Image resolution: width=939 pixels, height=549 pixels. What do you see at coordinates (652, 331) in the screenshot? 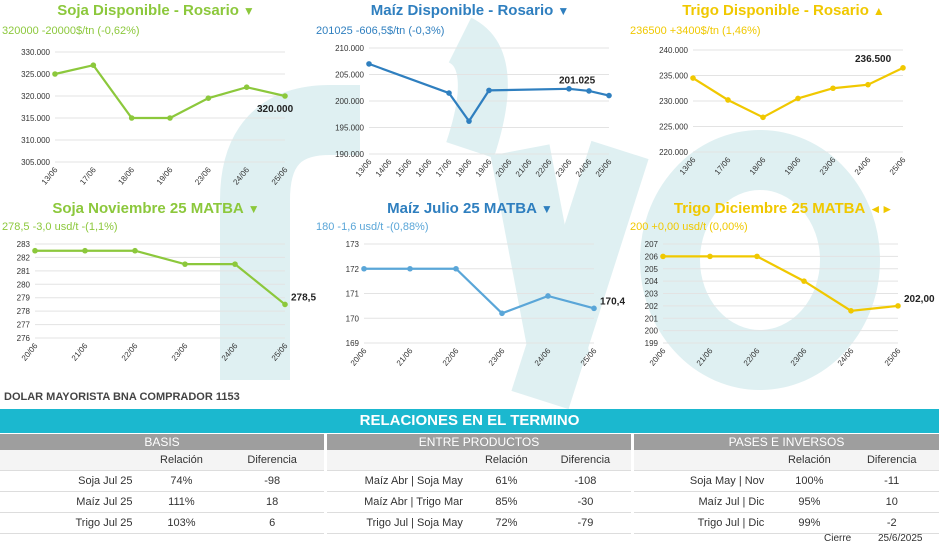
I see `y-tick-label: 200` at bounding box center [652, 331].